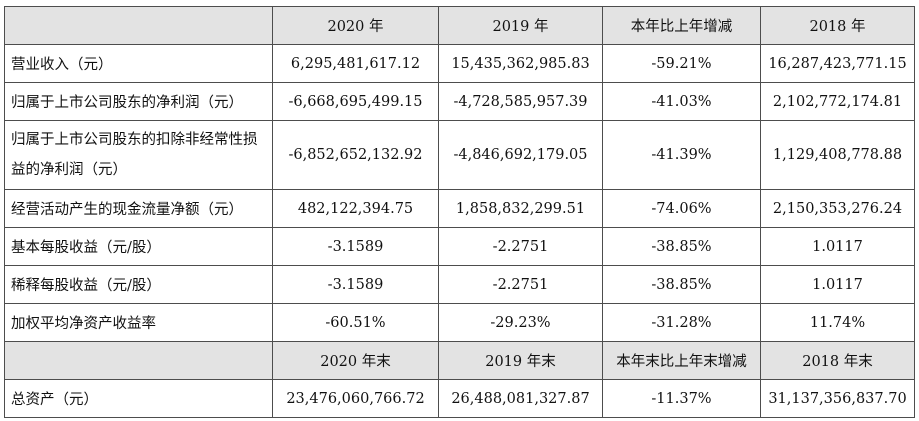  What do you see at coordinates (681, 155) in the screenshot?
I see `cell-value: -41.39%` at bounding box center [681, 155].